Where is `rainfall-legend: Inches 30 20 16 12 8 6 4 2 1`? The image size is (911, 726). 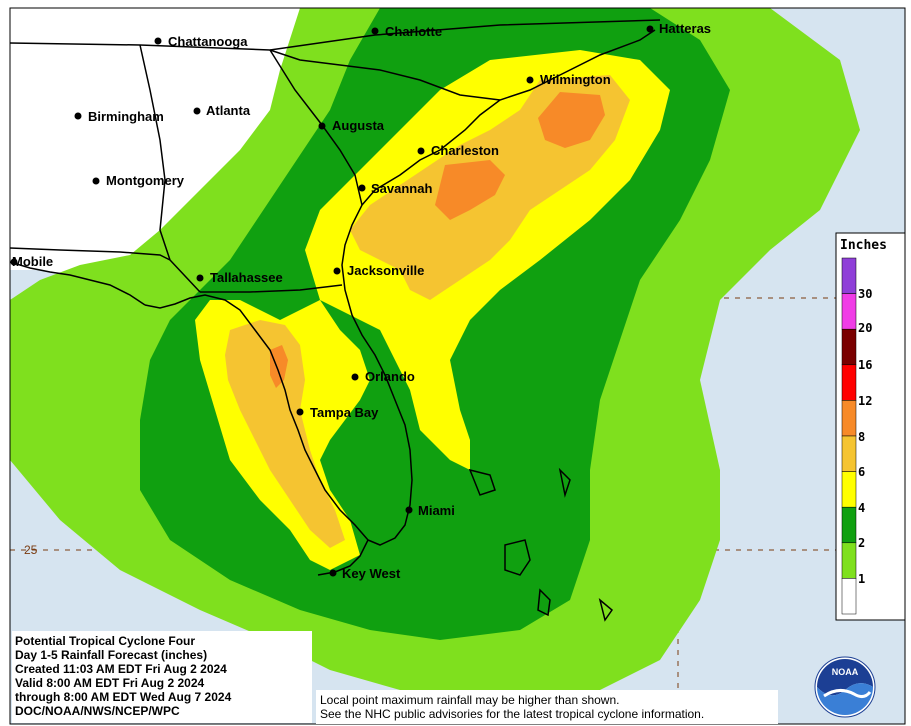 rainfall-legend: Inches 30 20 16 12 8 6 4 2 1 is located at coordinates (870, 426).